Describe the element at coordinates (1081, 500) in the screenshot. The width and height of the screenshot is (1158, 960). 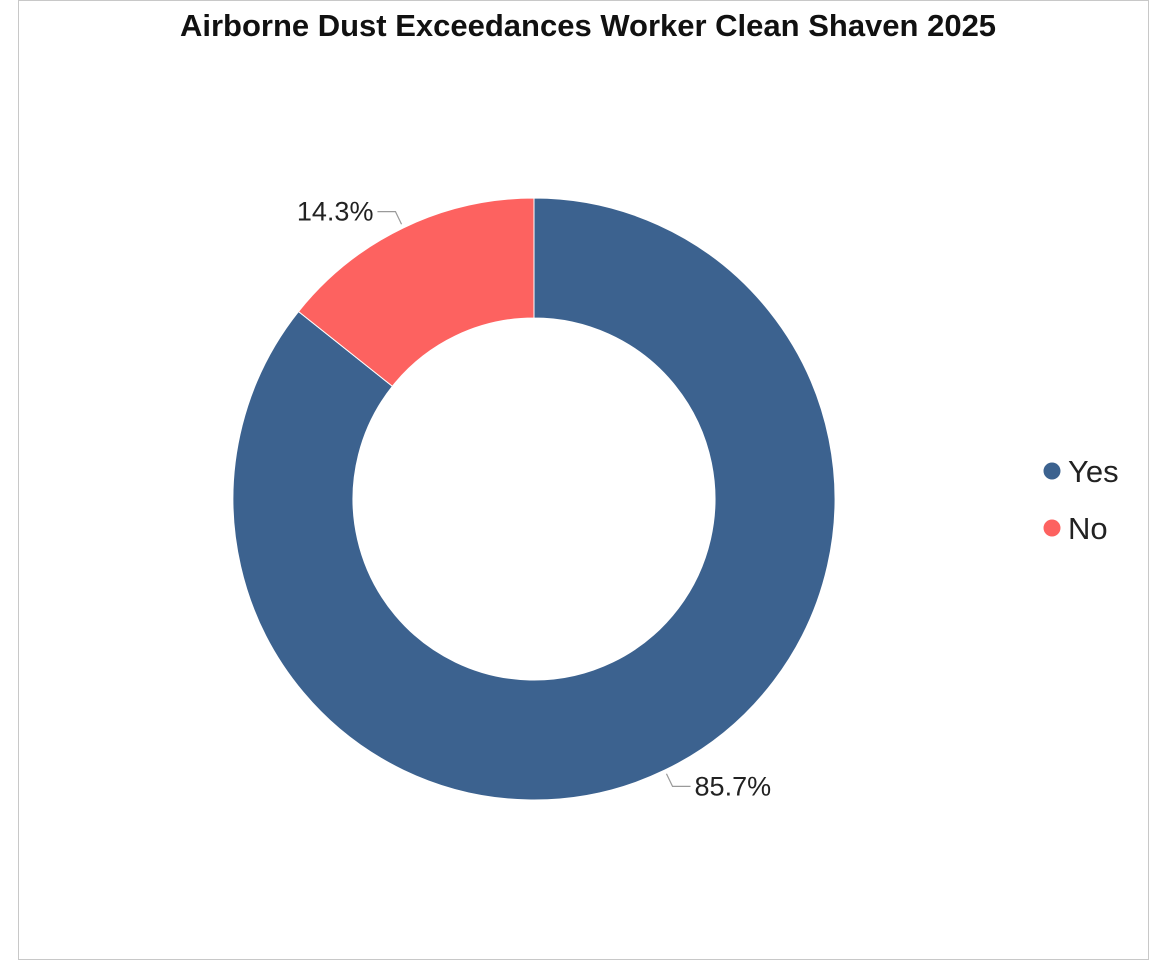
I see `legend: Yes No` at that location.